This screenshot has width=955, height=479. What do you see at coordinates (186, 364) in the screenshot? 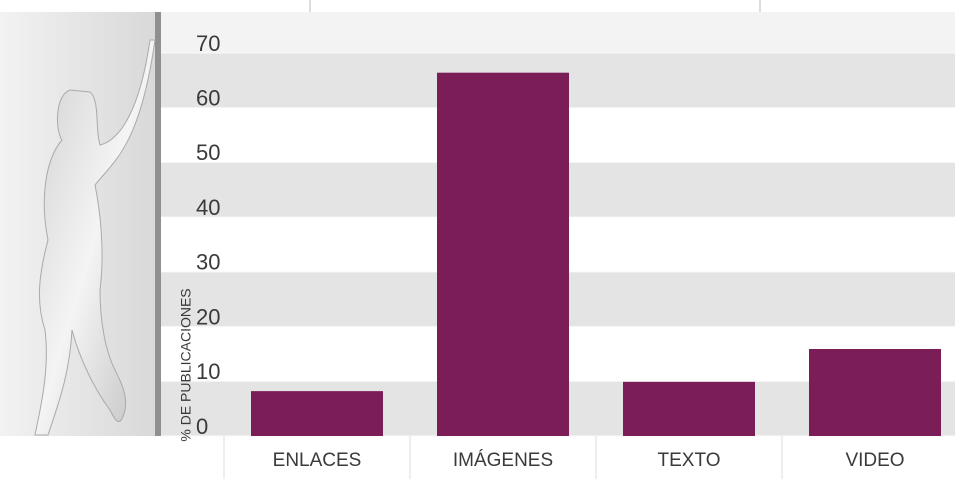
I see `y-axis-label: % DE PUBLICACIONES` at bounding box center [186, 364].